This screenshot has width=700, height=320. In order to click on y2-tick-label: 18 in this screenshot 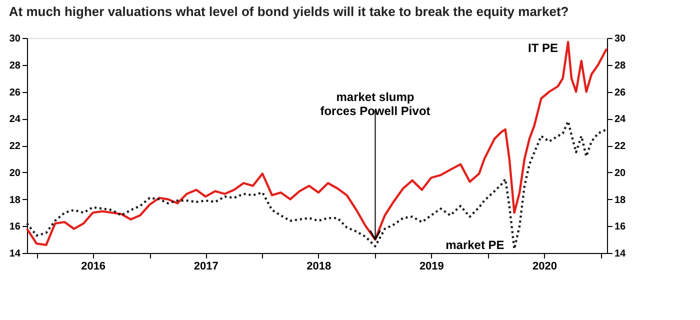, I will do `click(620, 200)`.